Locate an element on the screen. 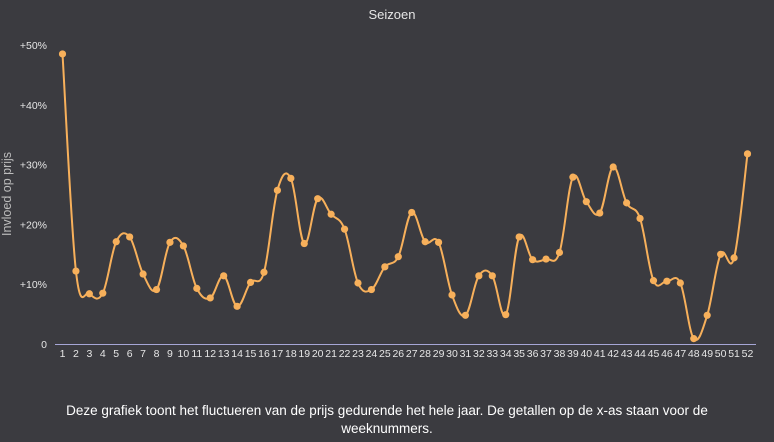 Image resolution: width=774 pixels, height=442 pixels. x-tick-label: 5 is located at coordinates (116, 354).